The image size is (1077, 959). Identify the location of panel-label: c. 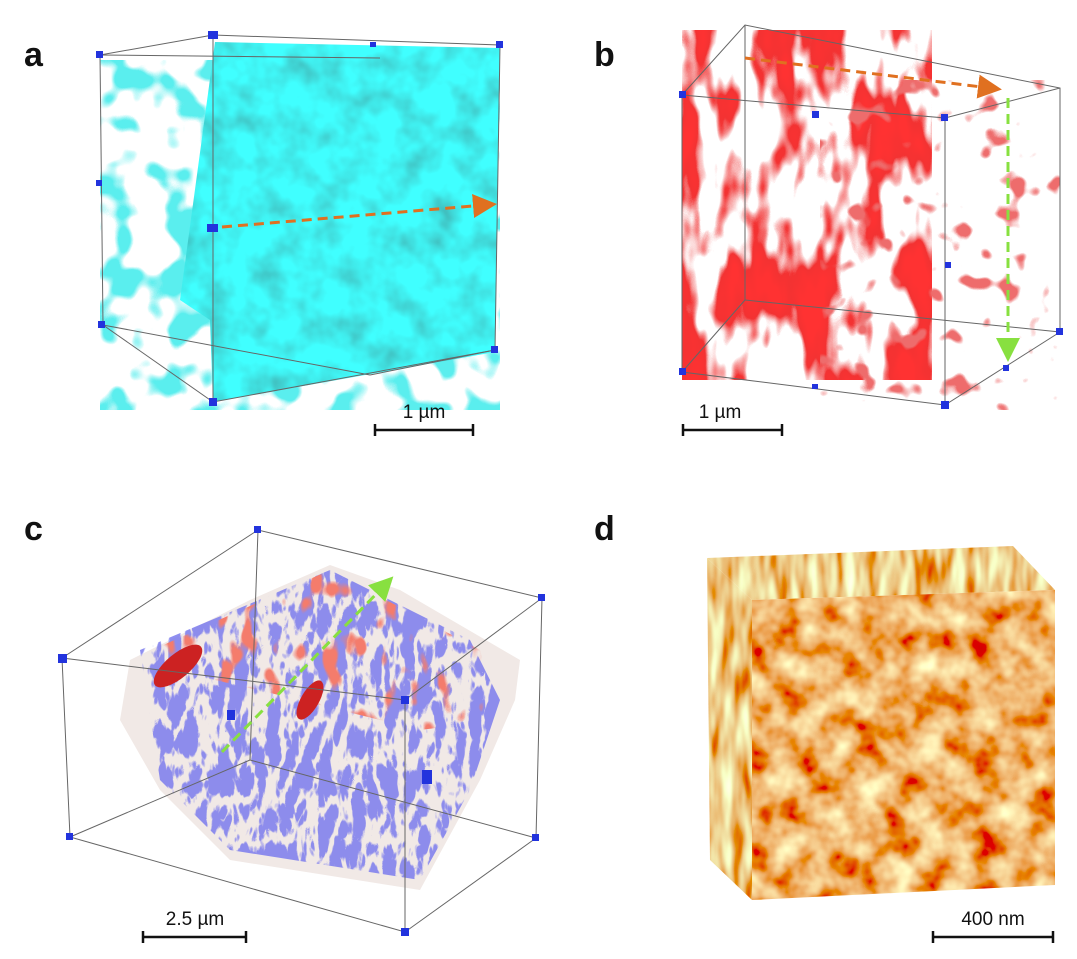
(33, 529).